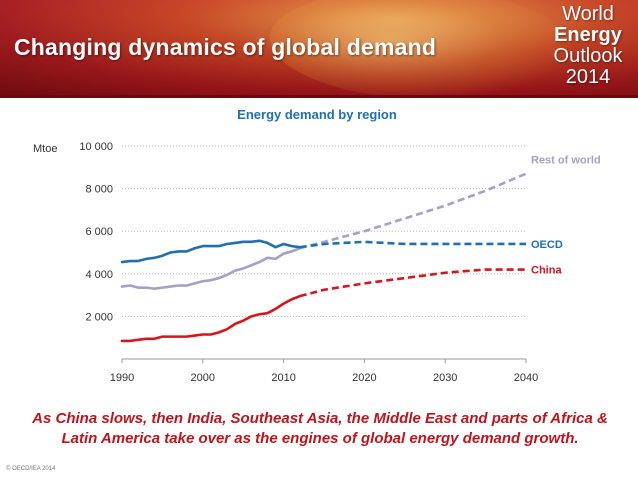 This screenshot has width=638, height=479. I want to click on copyright-notice: © OECD/IEA 2014, so click(31, 469).